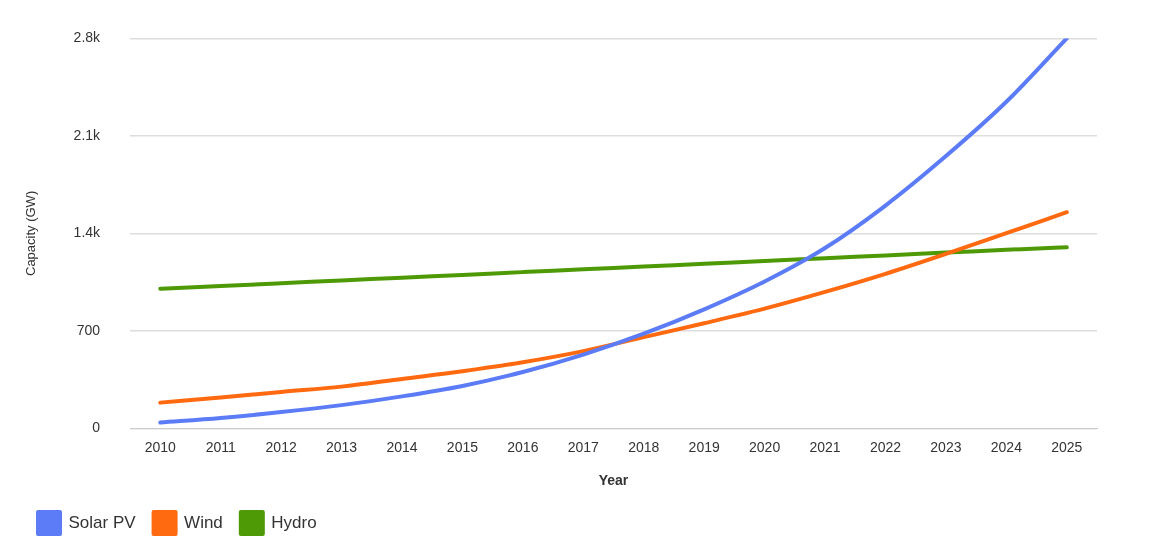 Image resolution: width=1157 pixels, height=554 pixels. I want to click on x-tick-label: 2015, so click(462, 446).